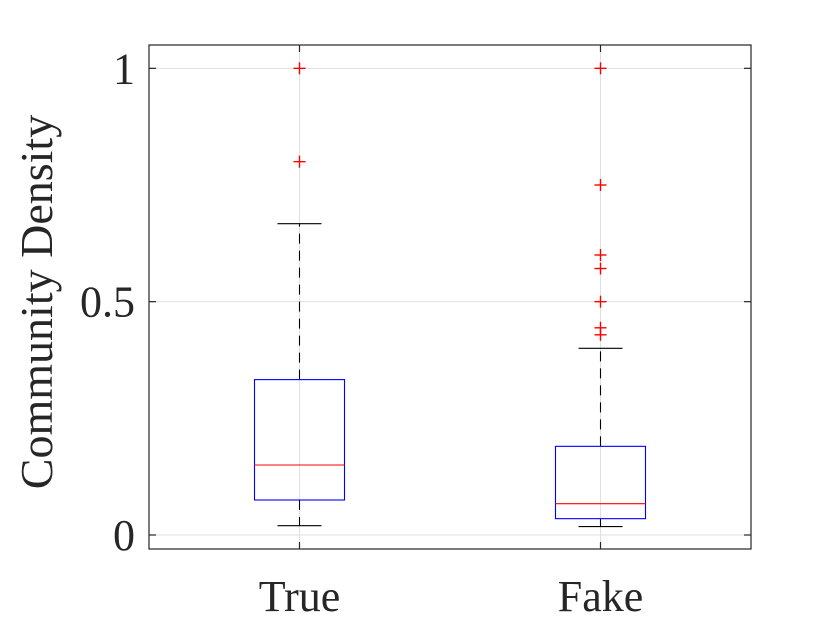  What do you see at coordinates (36, 302) in the screenshot?
I see `y-axis-label: Community Density` at bounding box center [36, 302].